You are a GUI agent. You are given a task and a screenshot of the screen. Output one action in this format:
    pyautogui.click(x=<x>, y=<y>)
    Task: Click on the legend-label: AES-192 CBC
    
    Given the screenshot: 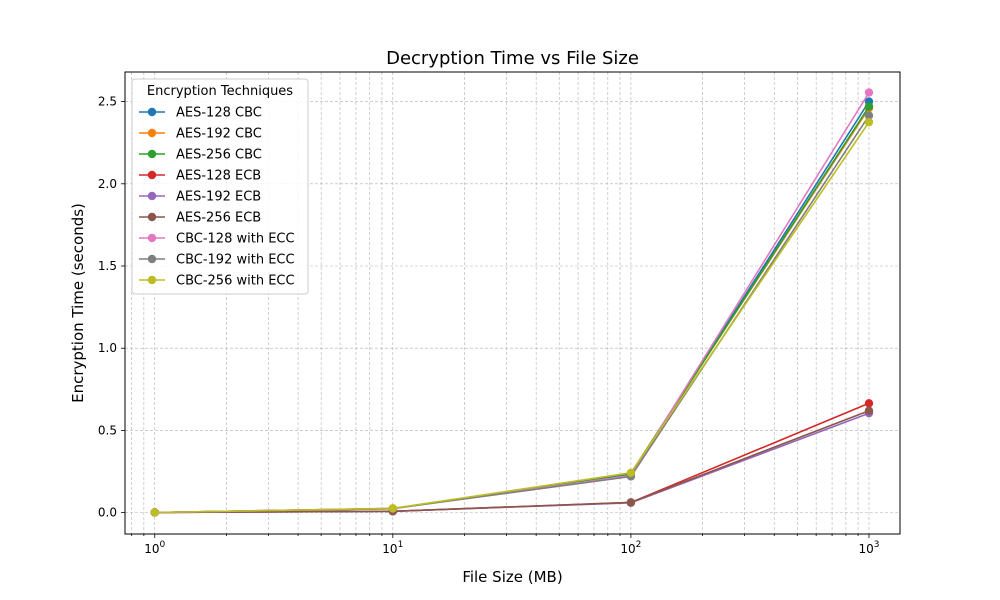 What is the action you would take?
    pyautogui.click(x=219, y=134)
    